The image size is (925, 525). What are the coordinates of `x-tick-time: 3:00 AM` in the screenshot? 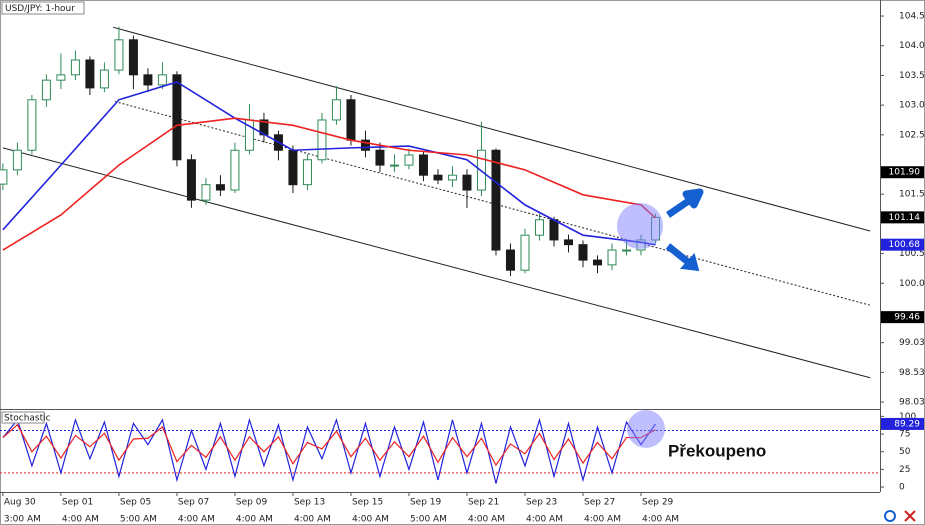 It's located at (22, 520).